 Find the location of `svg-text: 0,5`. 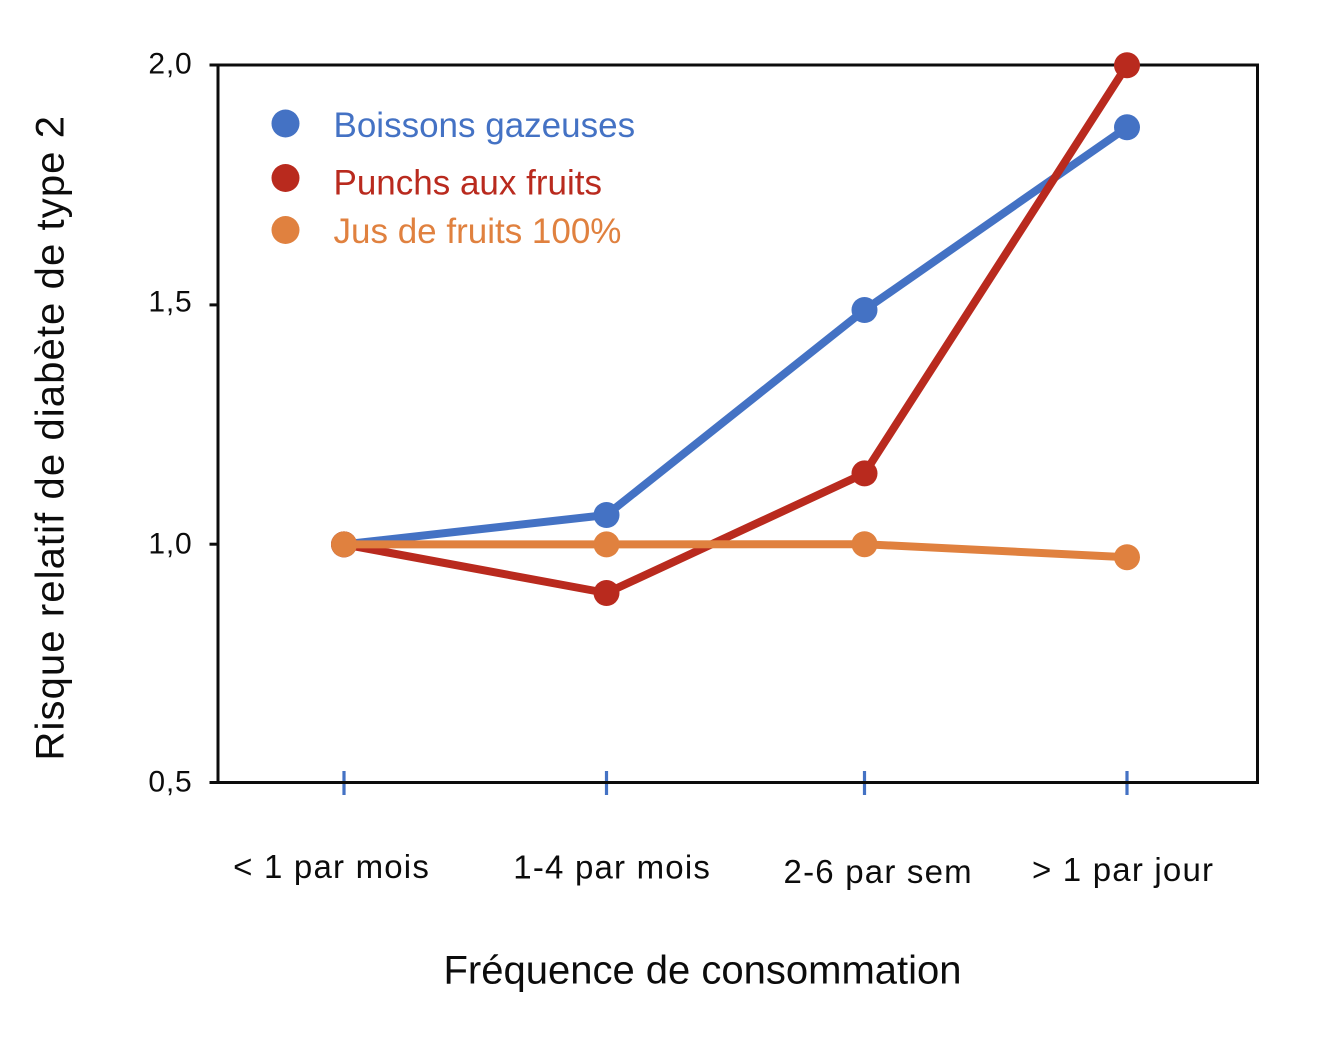

svg-text: 0,5 is located at coordinates (170, 782).